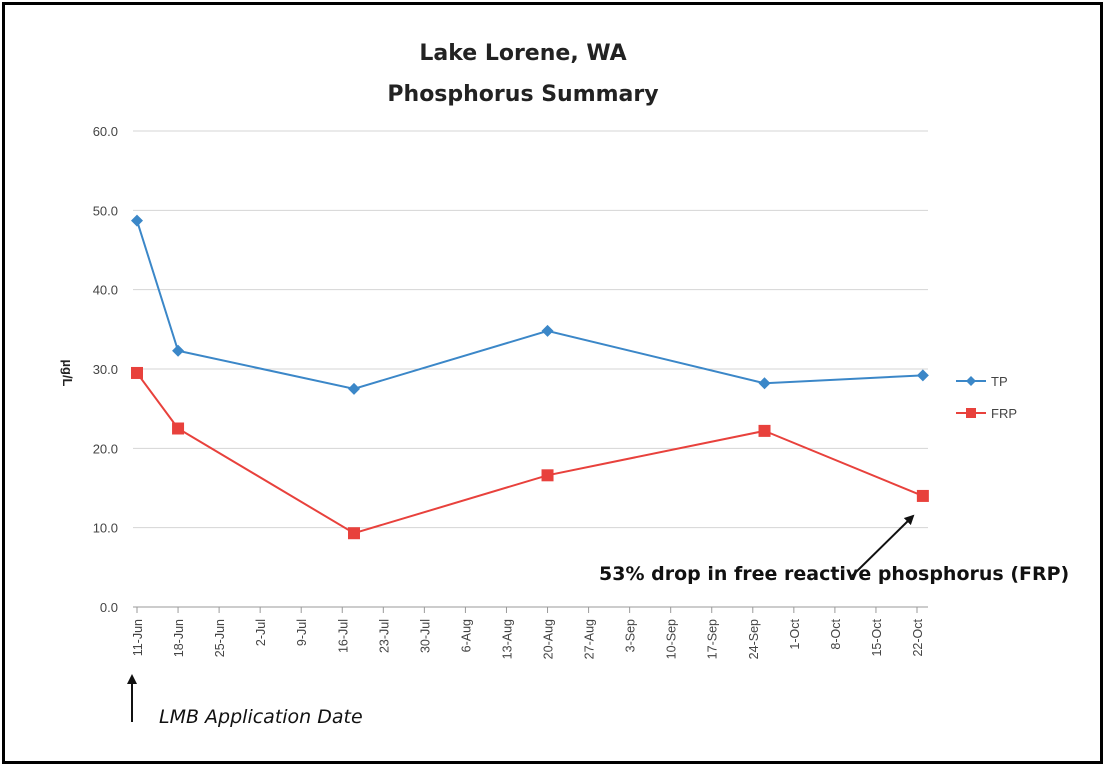 This screenshot has height=764, width=1103. What do you see at coordinates (105, 528) in the screenshot?
I see `y-tick-label: 10.0` at bounding box center [105, 528].